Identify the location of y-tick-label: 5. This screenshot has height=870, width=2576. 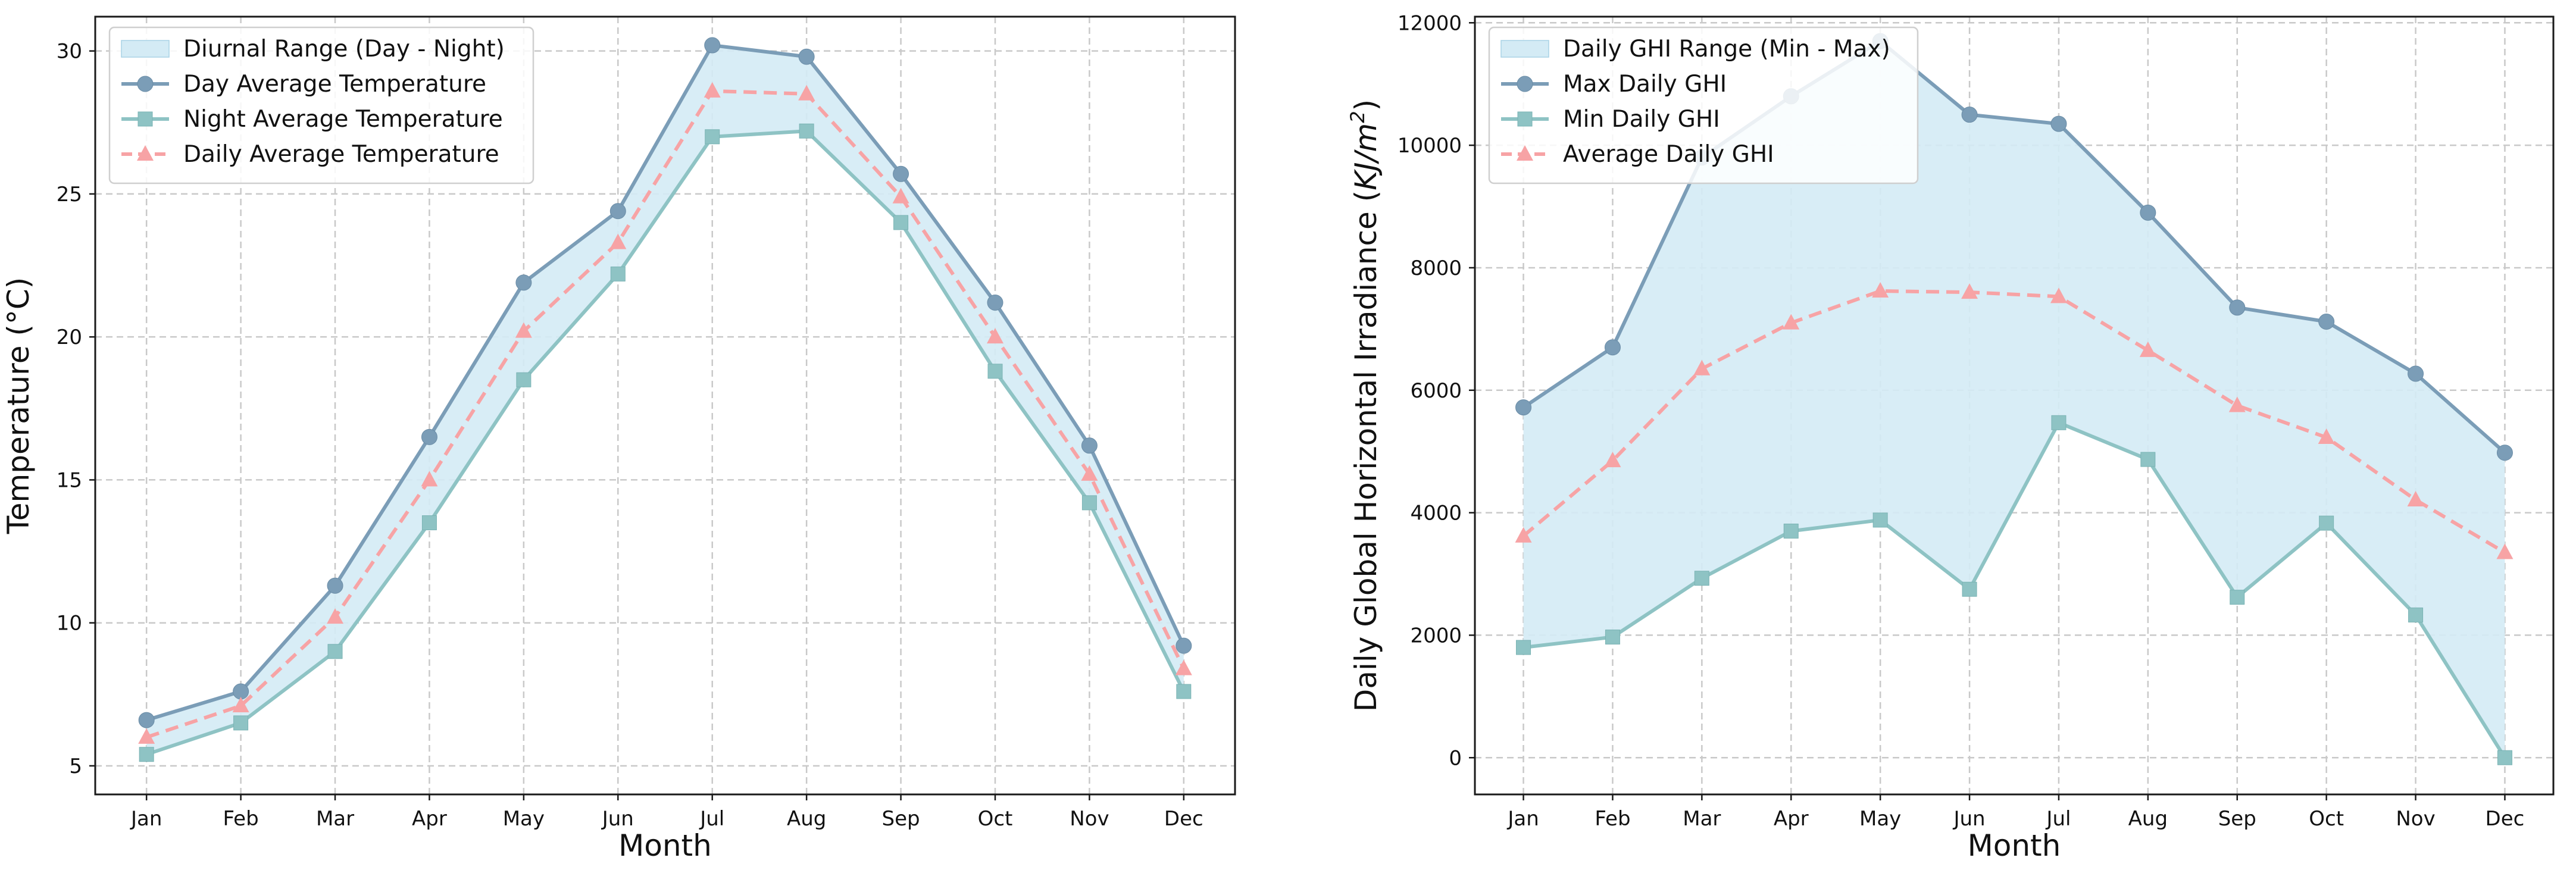
(75, 767).